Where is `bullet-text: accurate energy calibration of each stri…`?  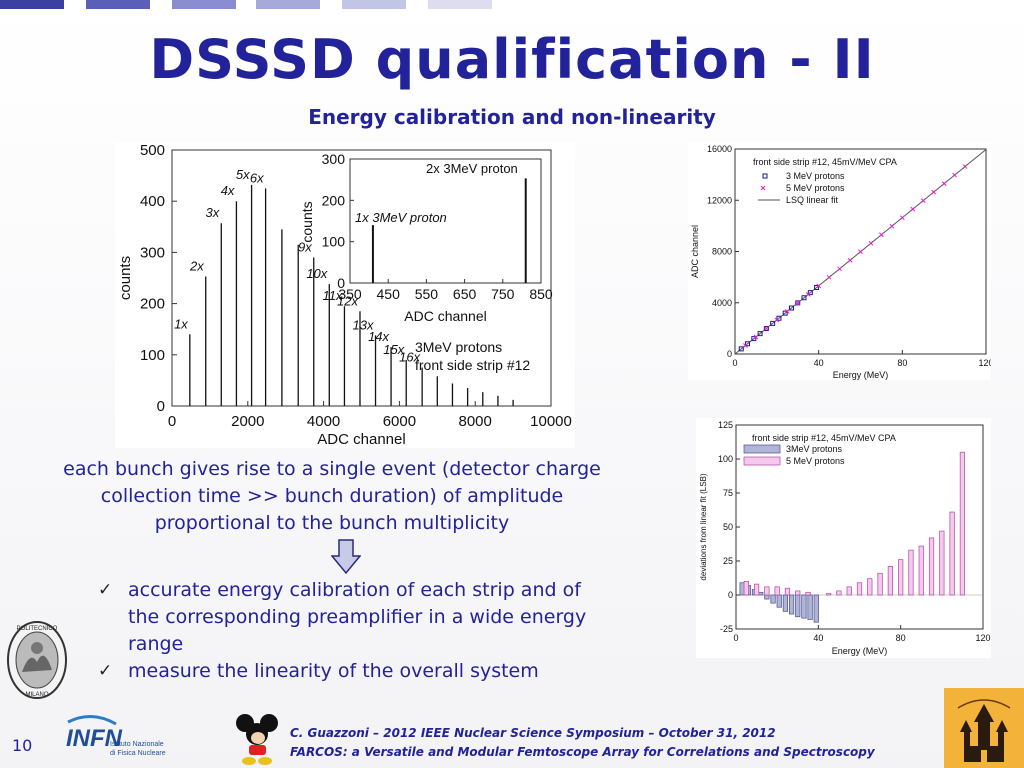 bullet-text: accurate energy calibration of each stri… is located at coordinates (357, 617).